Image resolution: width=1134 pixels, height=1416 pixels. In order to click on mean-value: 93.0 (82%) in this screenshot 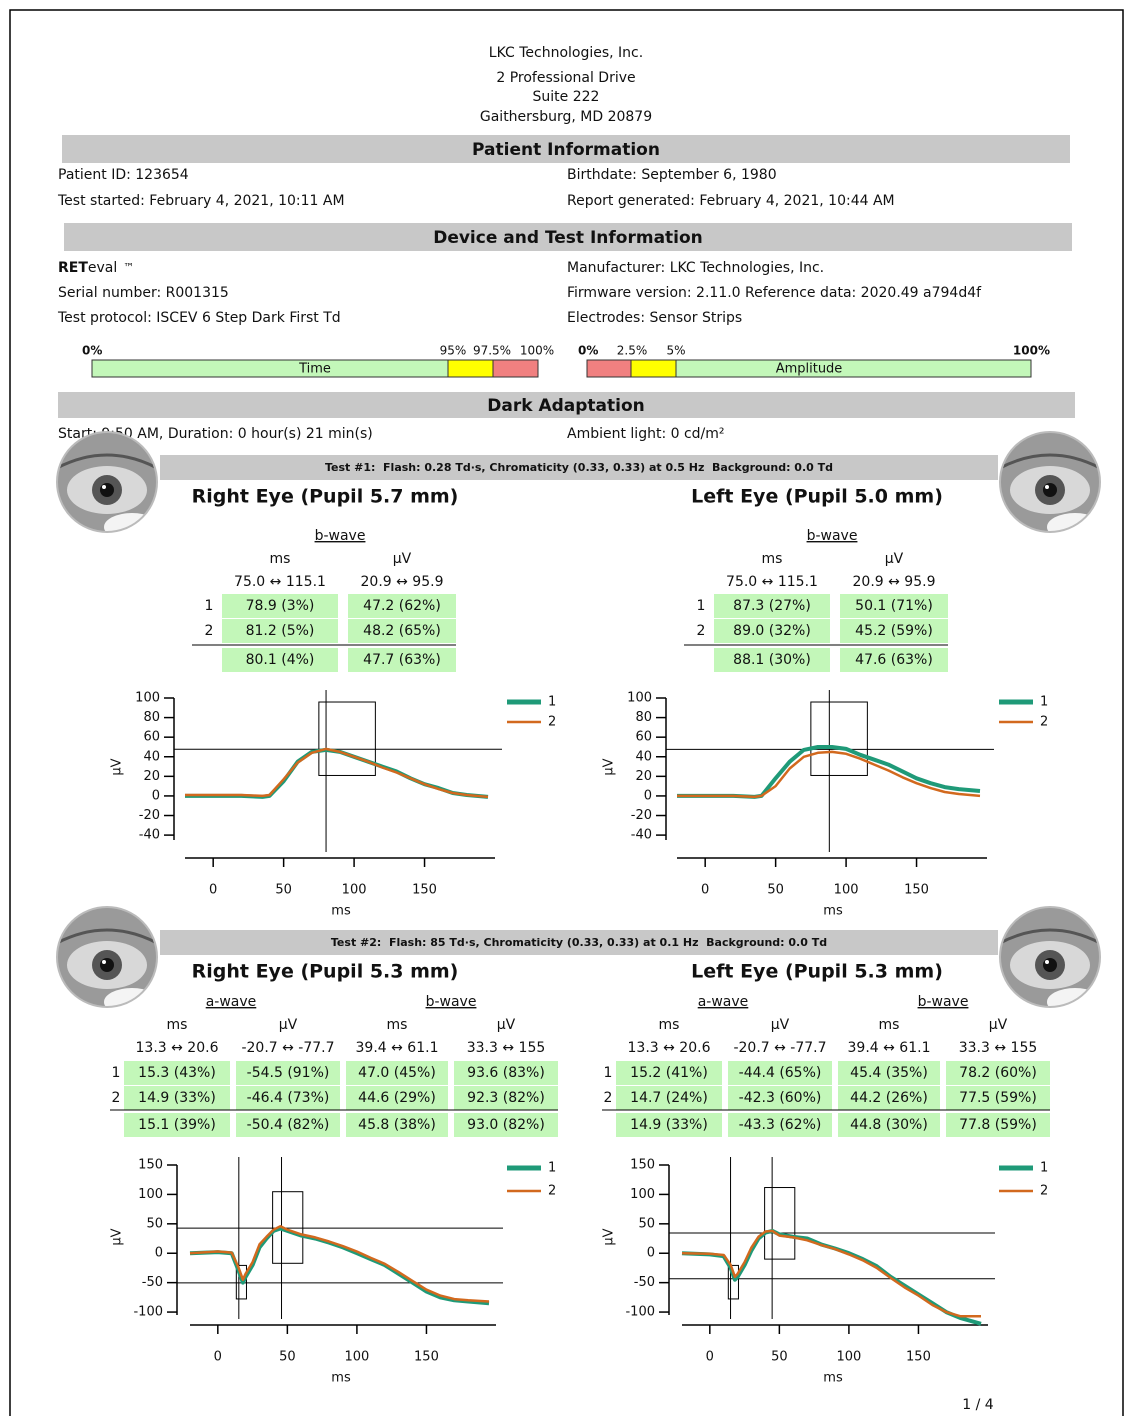, I will do `click(506, 1125)`.